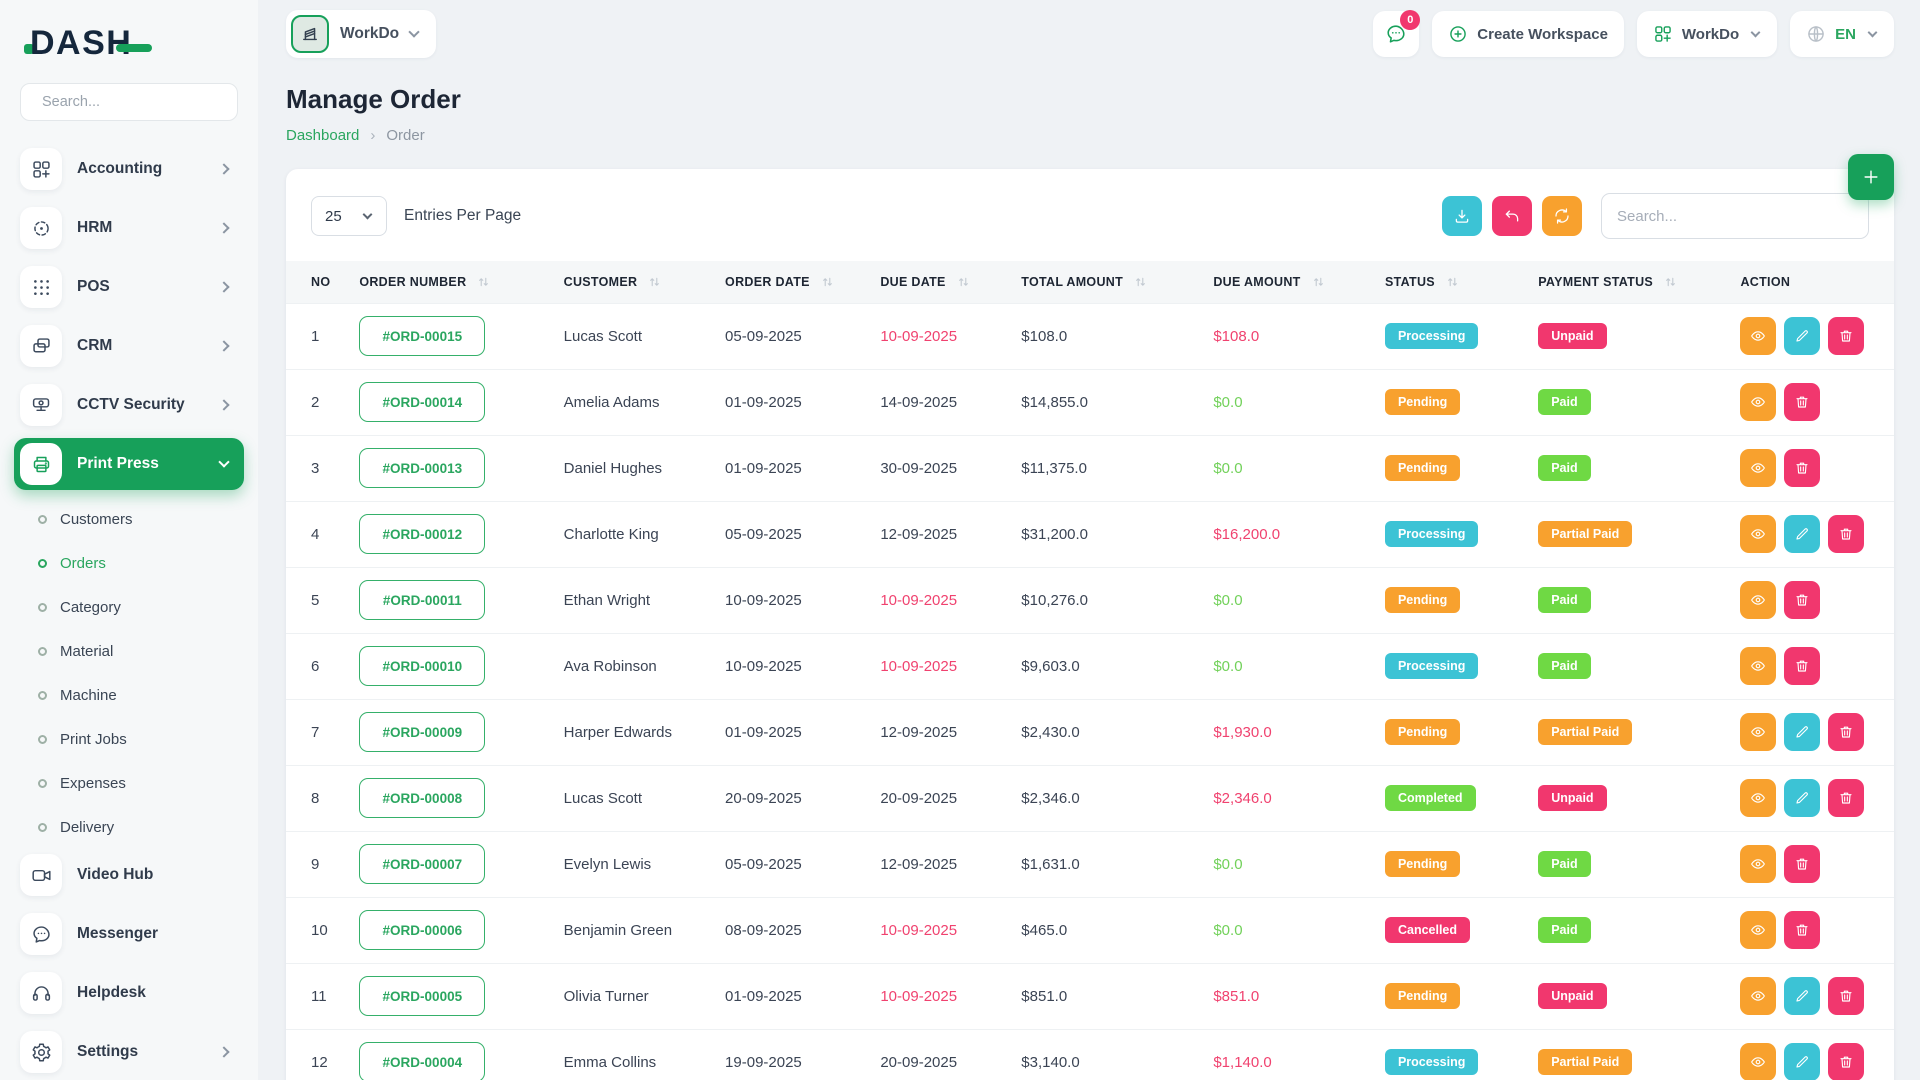  I want to click on sidebar-subitem-customers: Customers, so click(129, 519).